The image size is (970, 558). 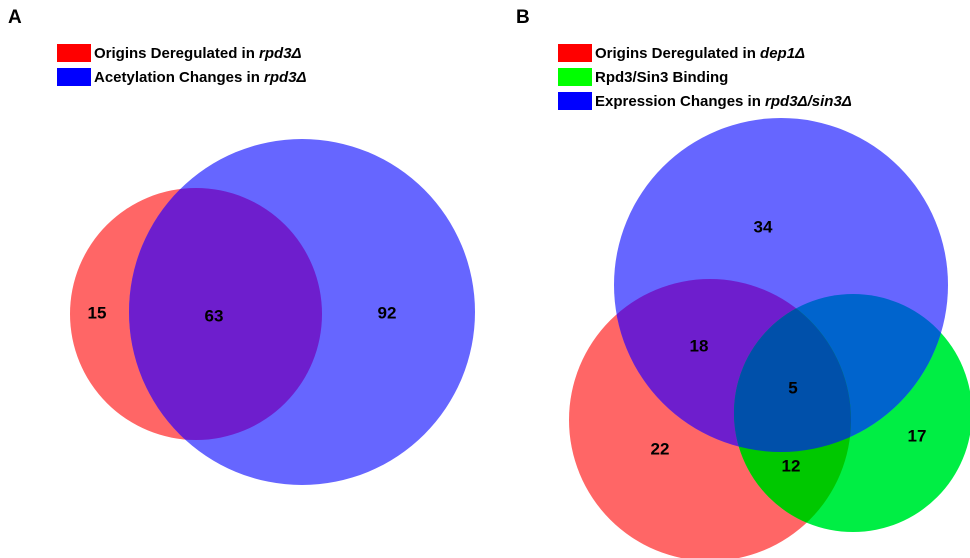 I want to click on legend-item-green: Rpd3/Sin3 Binding, so click(x=705, y=77).